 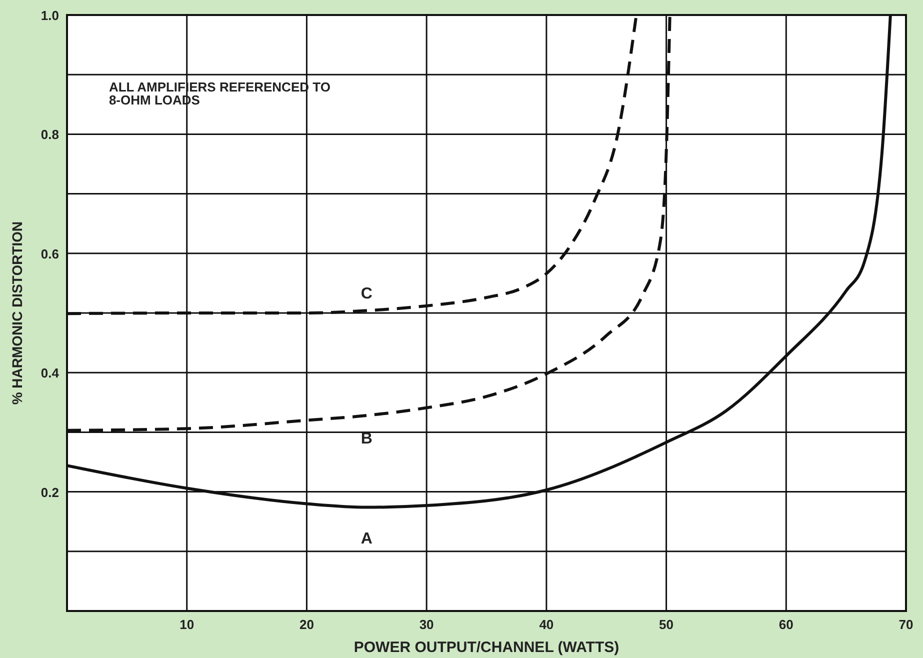 I want to click on y-tick-label: 0.8, so click(x=49, y=134).